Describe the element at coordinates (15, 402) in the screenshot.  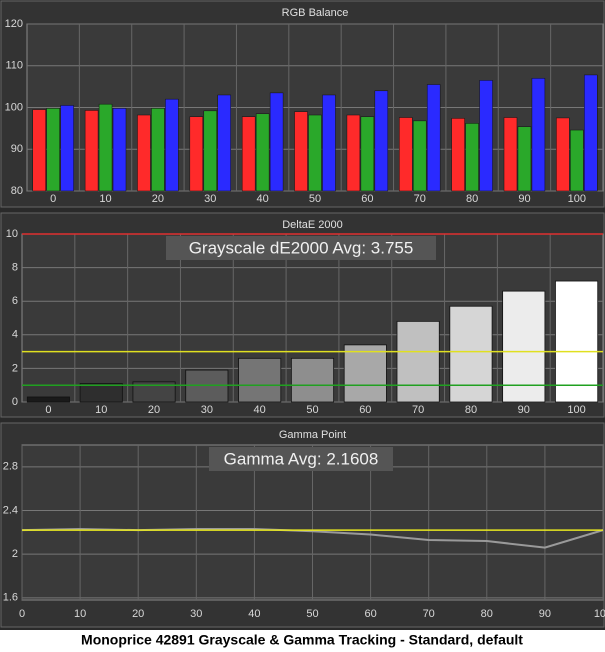
I see `y-tick-label: 0` at that location.